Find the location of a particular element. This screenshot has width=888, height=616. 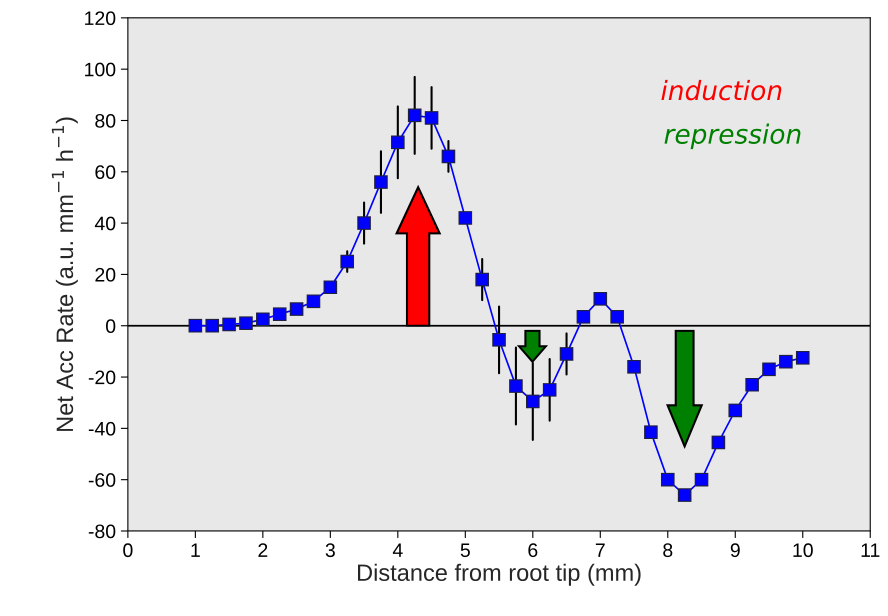

y-tick-label: 60 is located at coordinates (105, 172).